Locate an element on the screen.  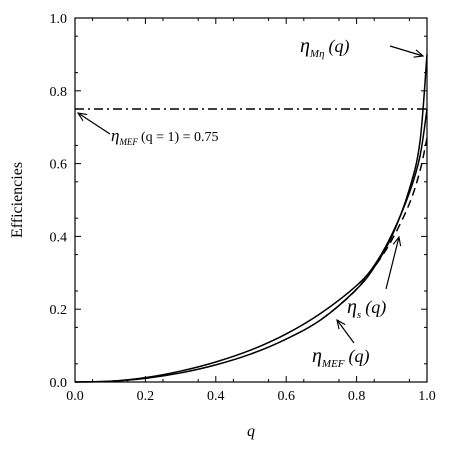
label-mef-q1-tail: (q = 1) = 0.75 is located at coordinates (180, 137).